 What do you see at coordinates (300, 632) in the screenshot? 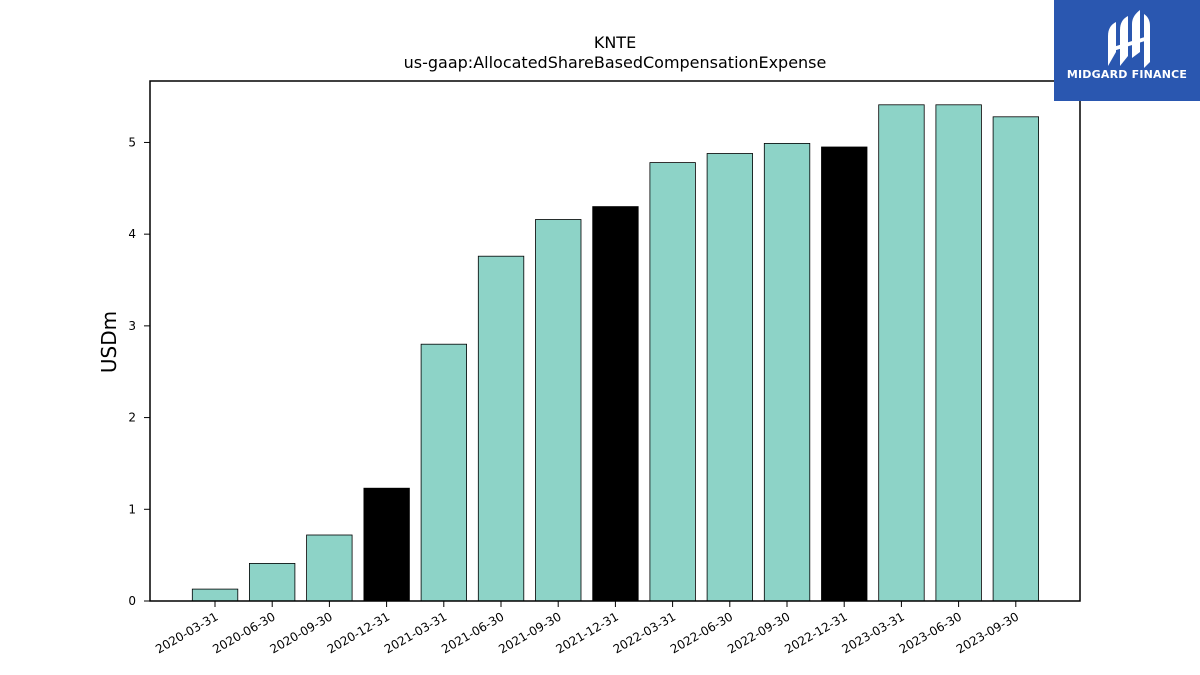
I see `x-tick-label: 2020-09-30` at bounding box center [300, 632].